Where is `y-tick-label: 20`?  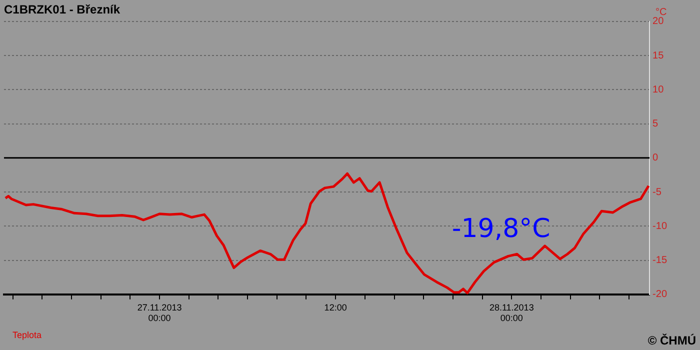 y-tick-label: 20 is located at coordinates (658, 22).